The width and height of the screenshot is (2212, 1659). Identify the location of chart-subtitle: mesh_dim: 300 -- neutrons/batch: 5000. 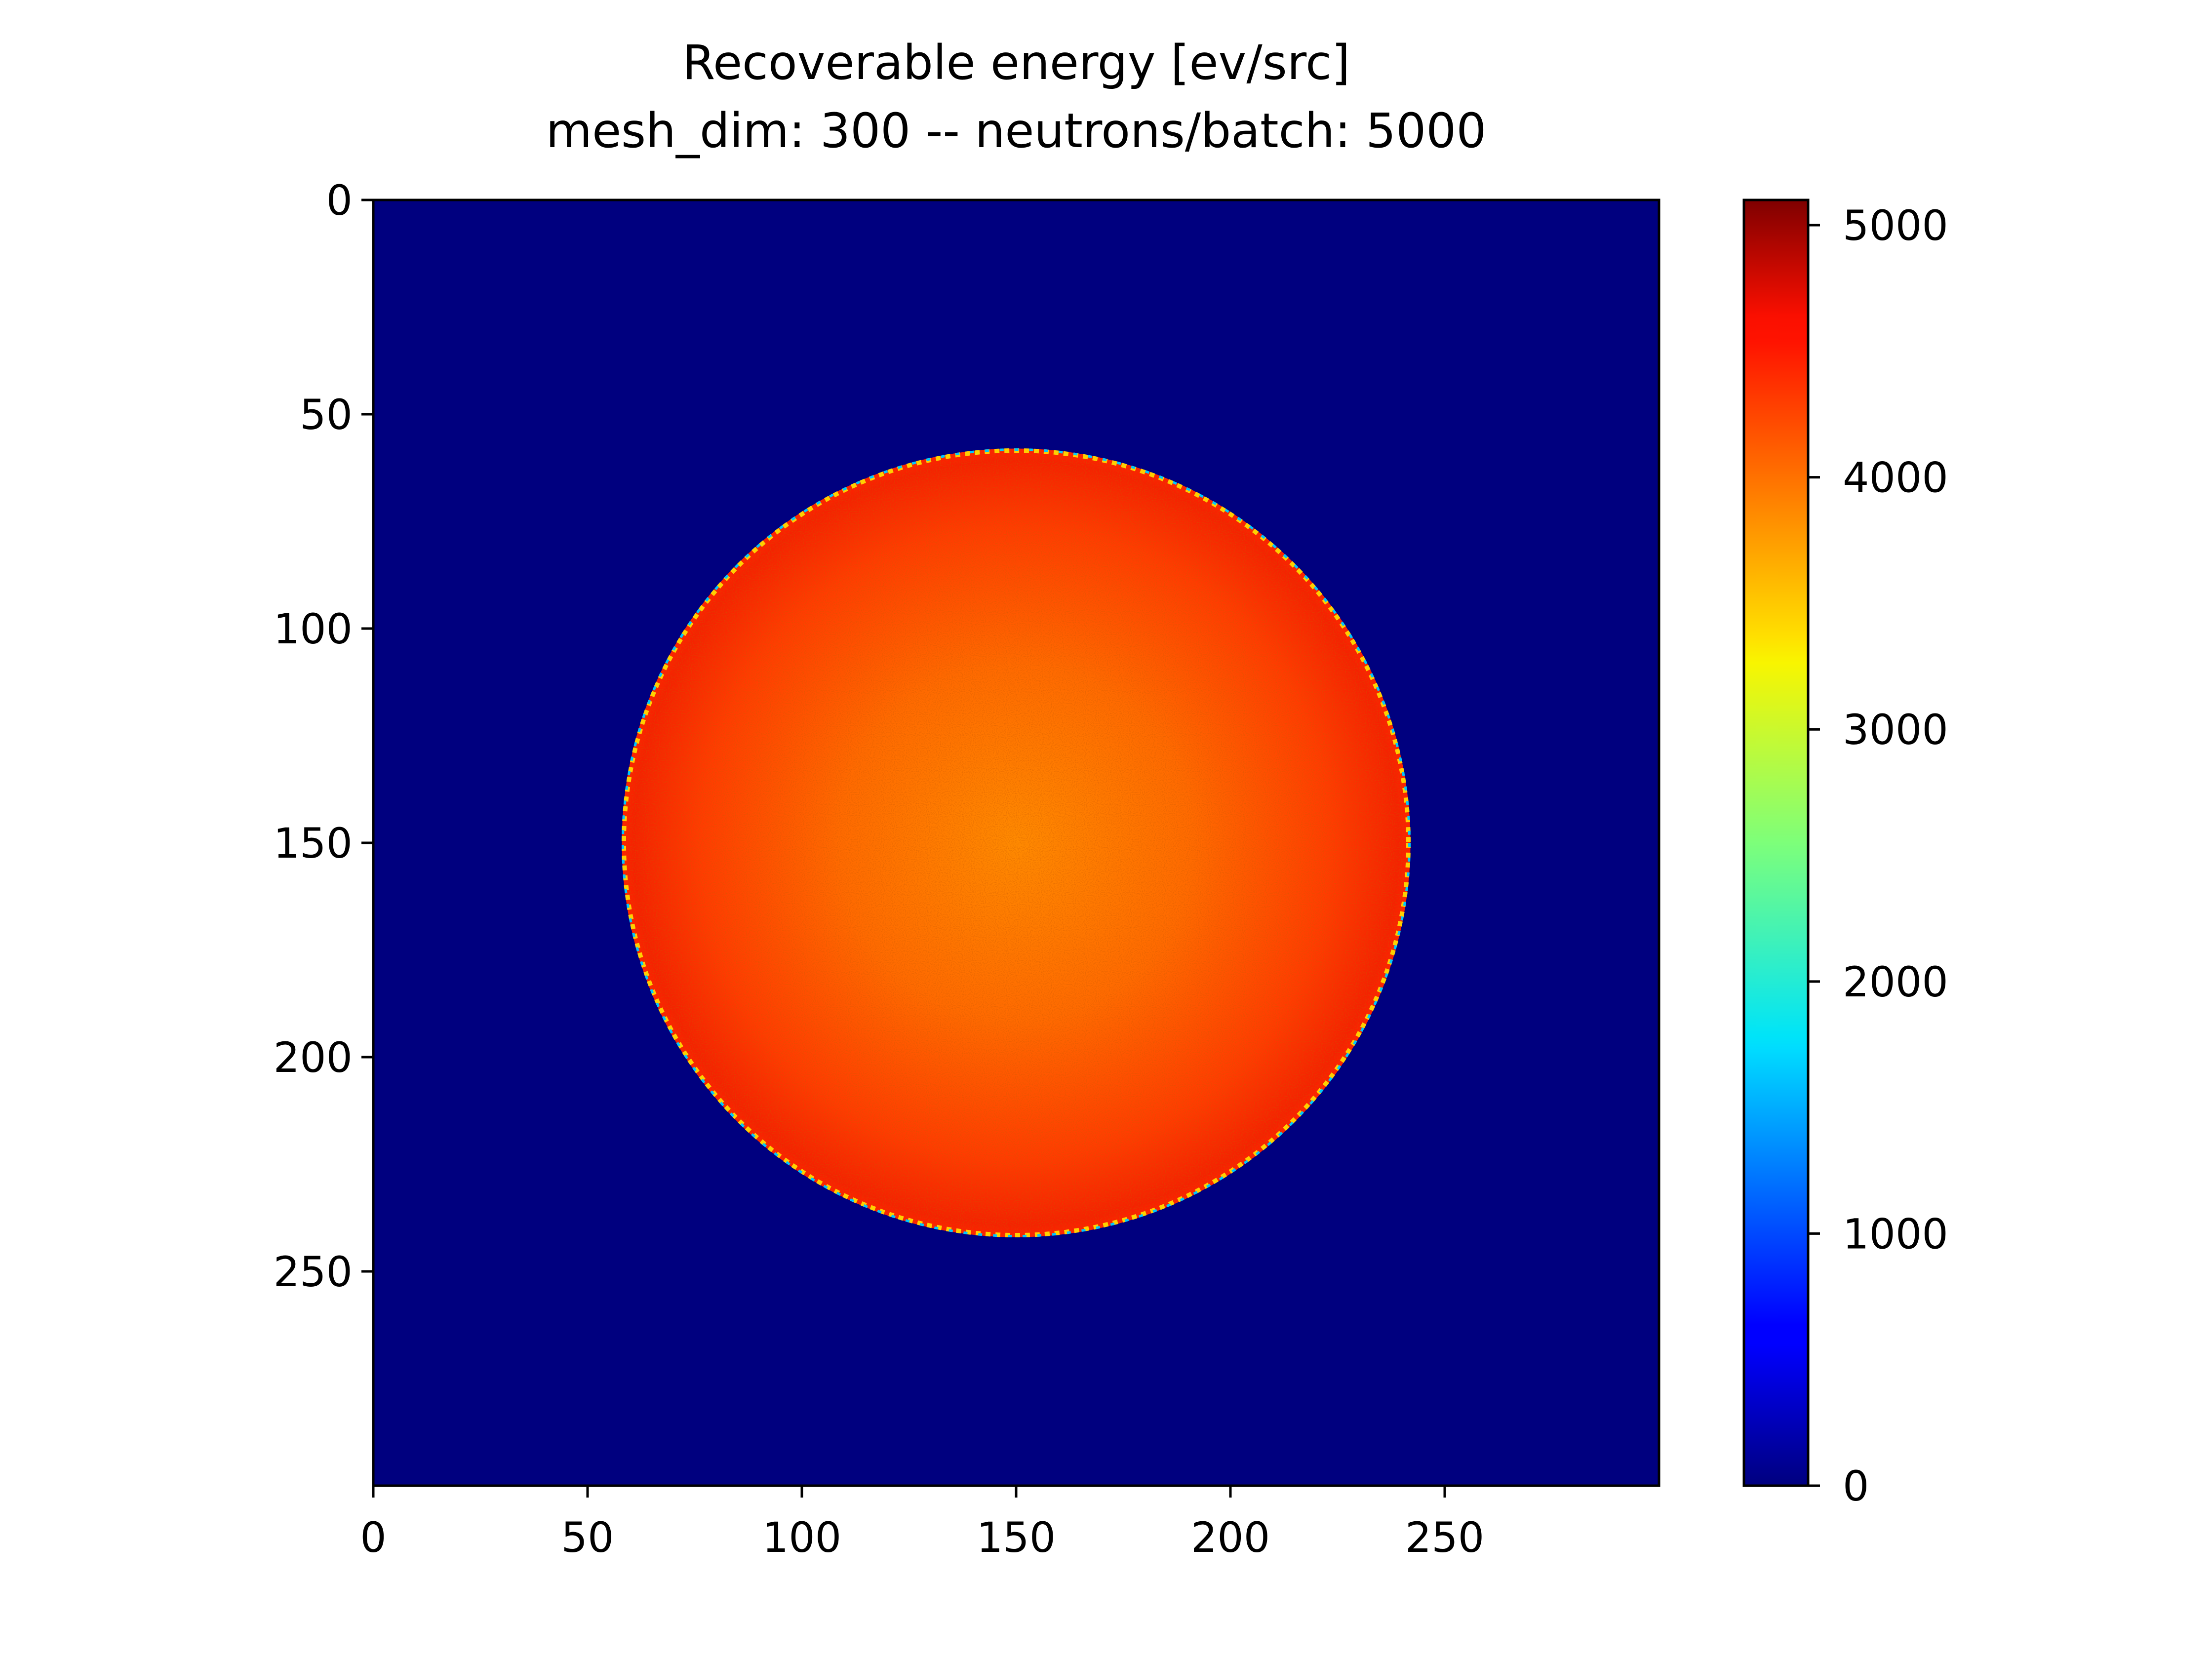
(1017, 130).